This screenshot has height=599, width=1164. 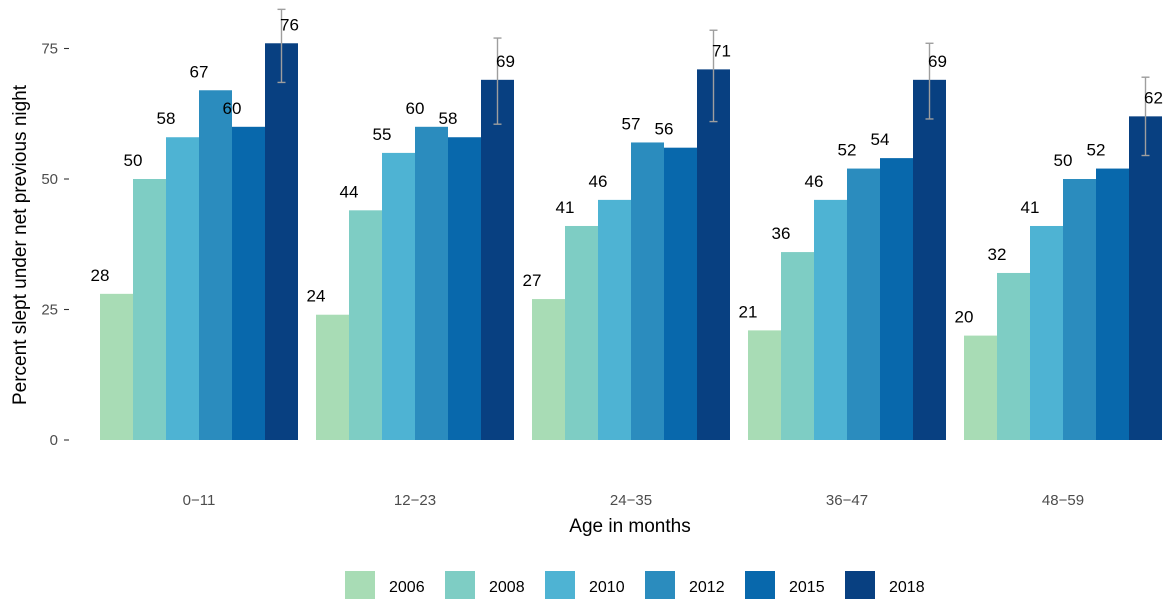 What do you see at coordinates (885, 585) in the screenshot?
I see `legend-item-2018: 2018` at bounding box center [885, 585].